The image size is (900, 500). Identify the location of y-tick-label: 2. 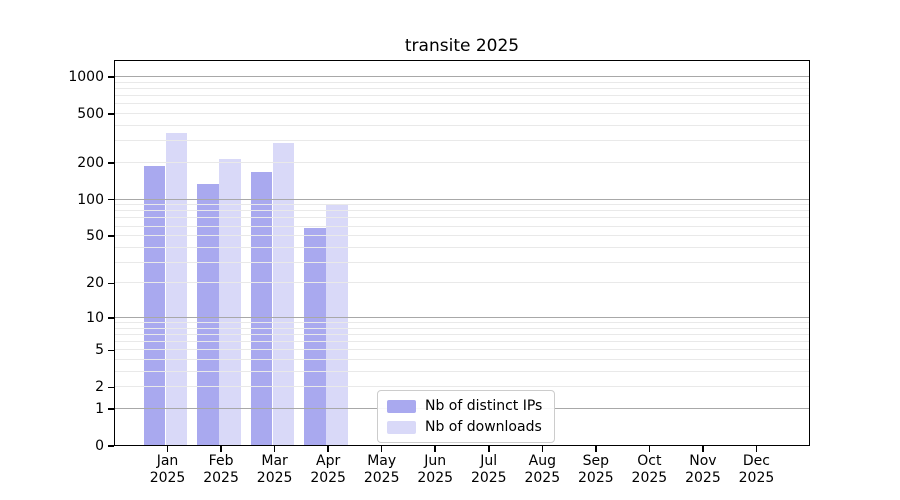
(99, 387).